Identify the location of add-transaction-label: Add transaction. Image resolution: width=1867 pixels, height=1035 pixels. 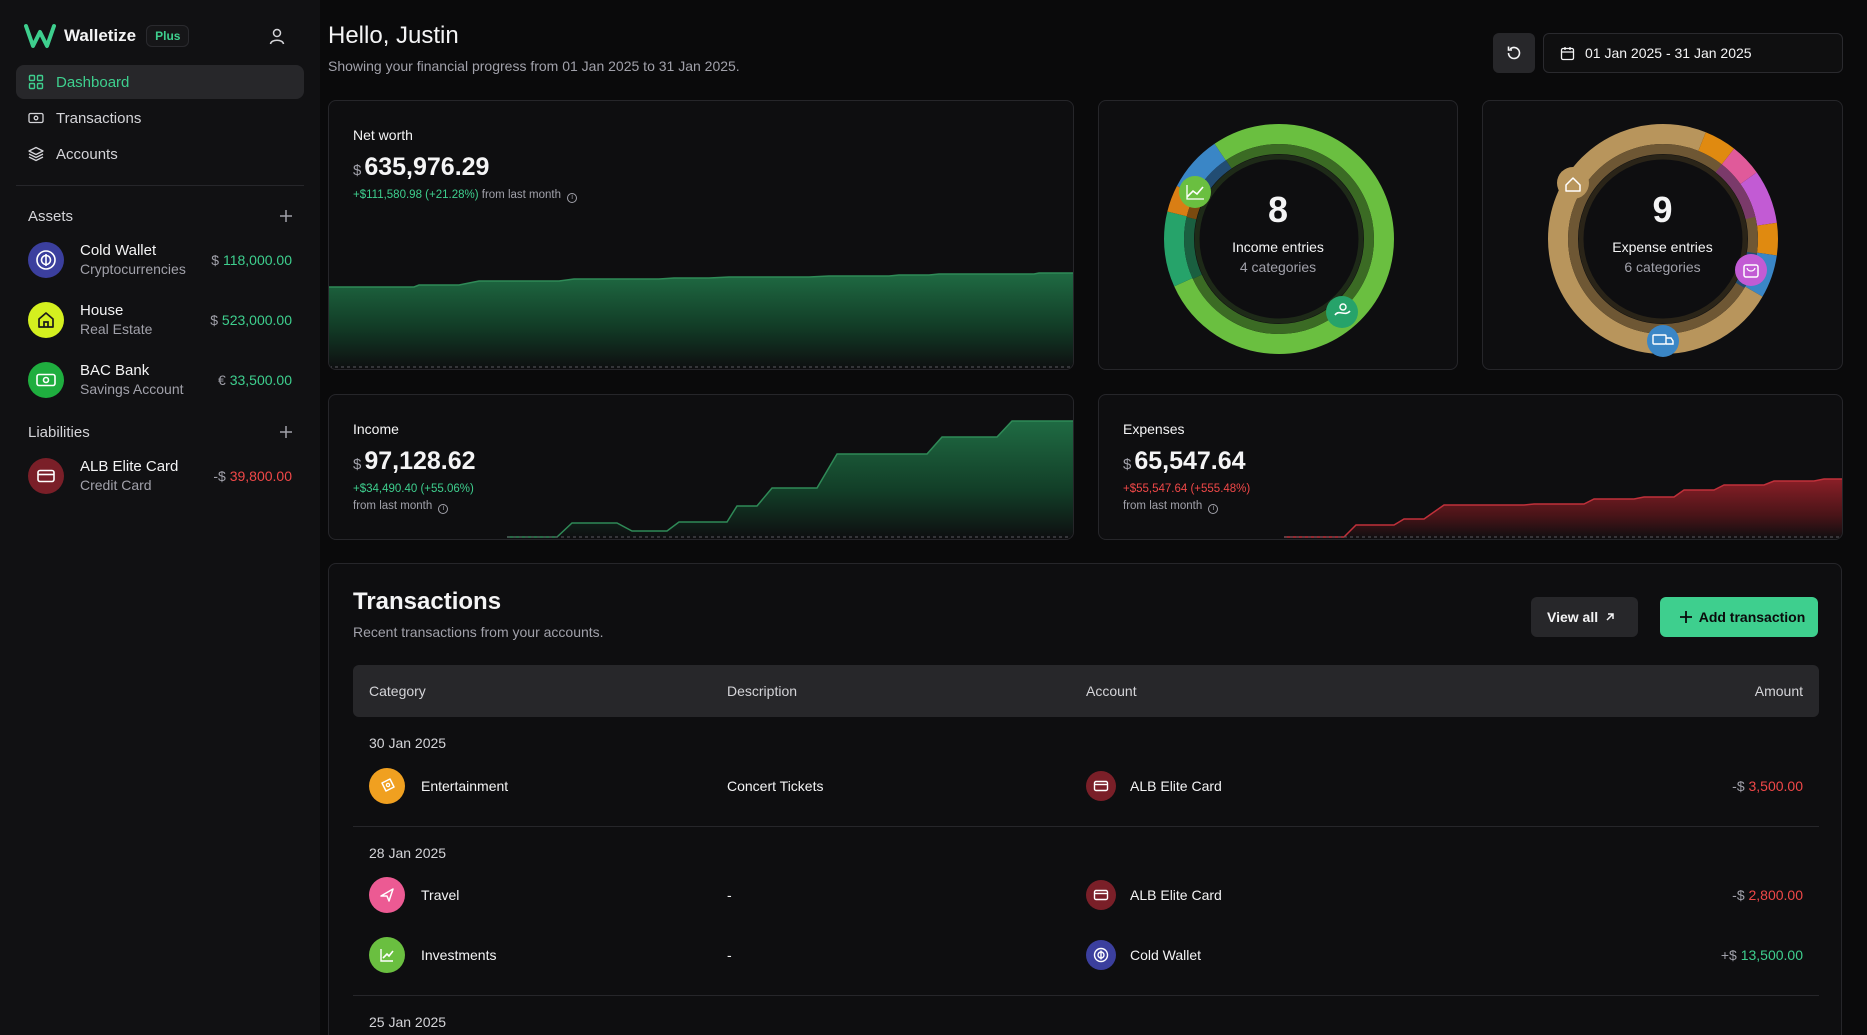
(1752, 617).